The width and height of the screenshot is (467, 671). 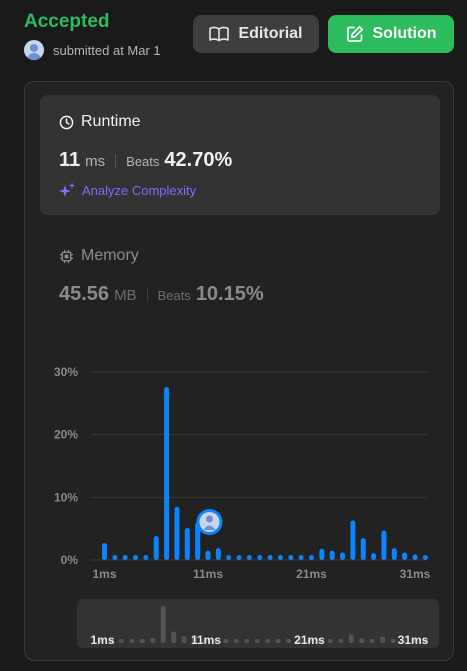 What do you see at coordinates (270, 33) in the screenshot?
I see `editorial-label: Editorial` at bounding box center [270, 33].